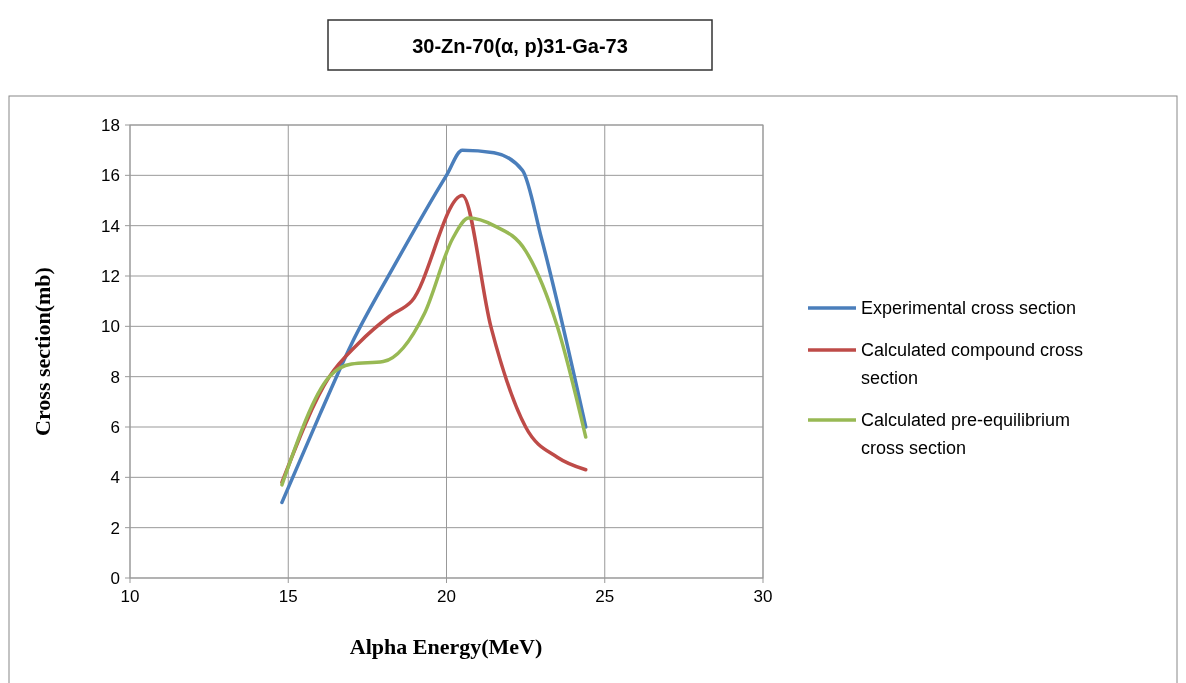 This screenshot has height=683, width=1186. Describe the element at coordinates (446, 596) in the screenshot. I see `x-tick-label: 20` at that location.